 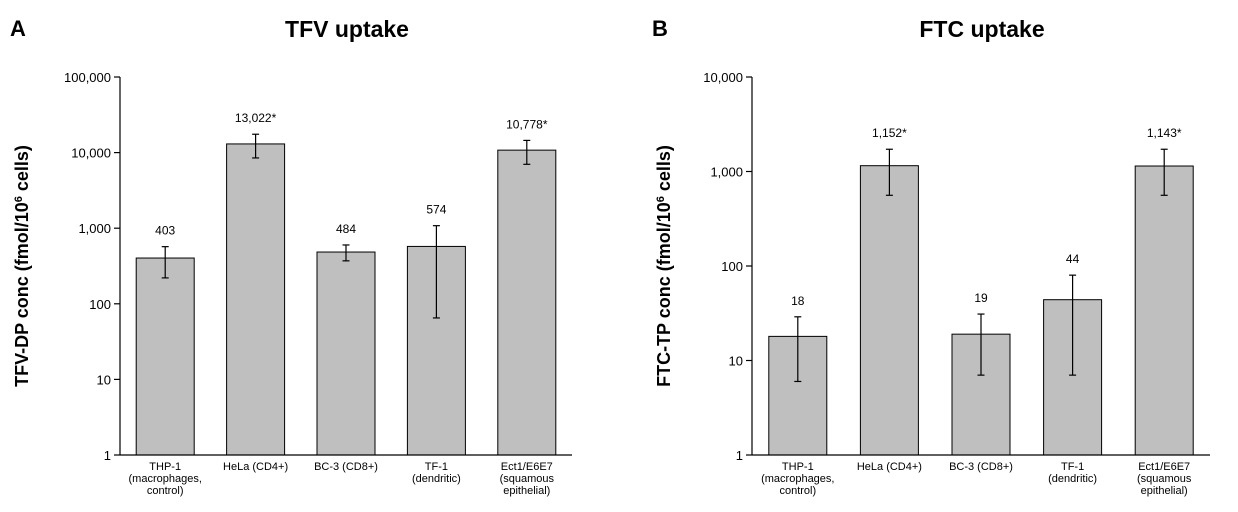 I want to click on chart-title: FTC uptake, so click(x=981, y=29).